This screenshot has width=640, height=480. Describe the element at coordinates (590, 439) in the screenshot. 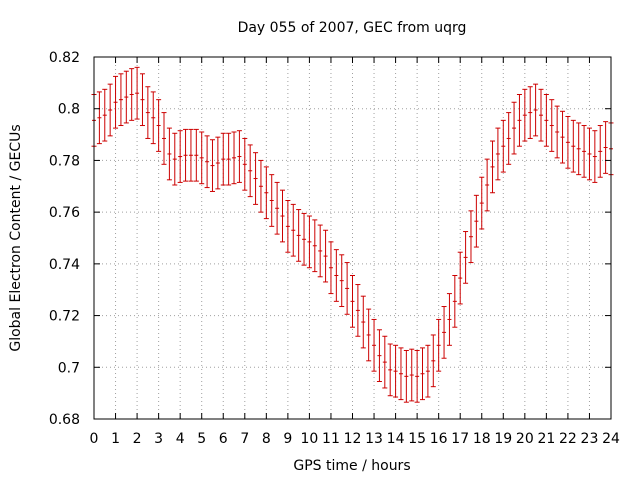

I see `x-tick-label: 23` at that location.